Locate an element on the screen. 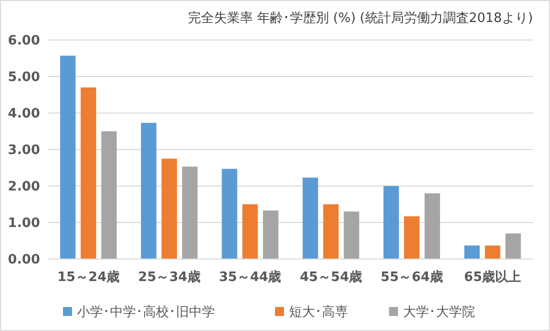  legend-label: 大学･大学院 is located at coordinates (439, 312).